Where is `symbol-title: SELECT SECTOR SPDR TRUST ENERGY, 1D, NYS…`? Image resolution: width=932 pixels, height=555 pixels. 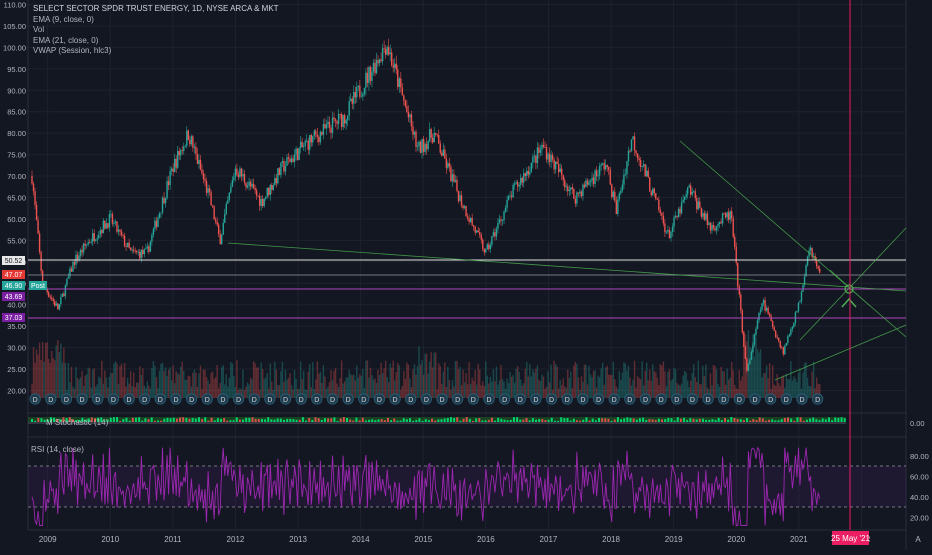 symbol-title: SELECT SECTOR SPDR TRUST ENERGY, 1D, NYS… is located at coordinates (156, 8).